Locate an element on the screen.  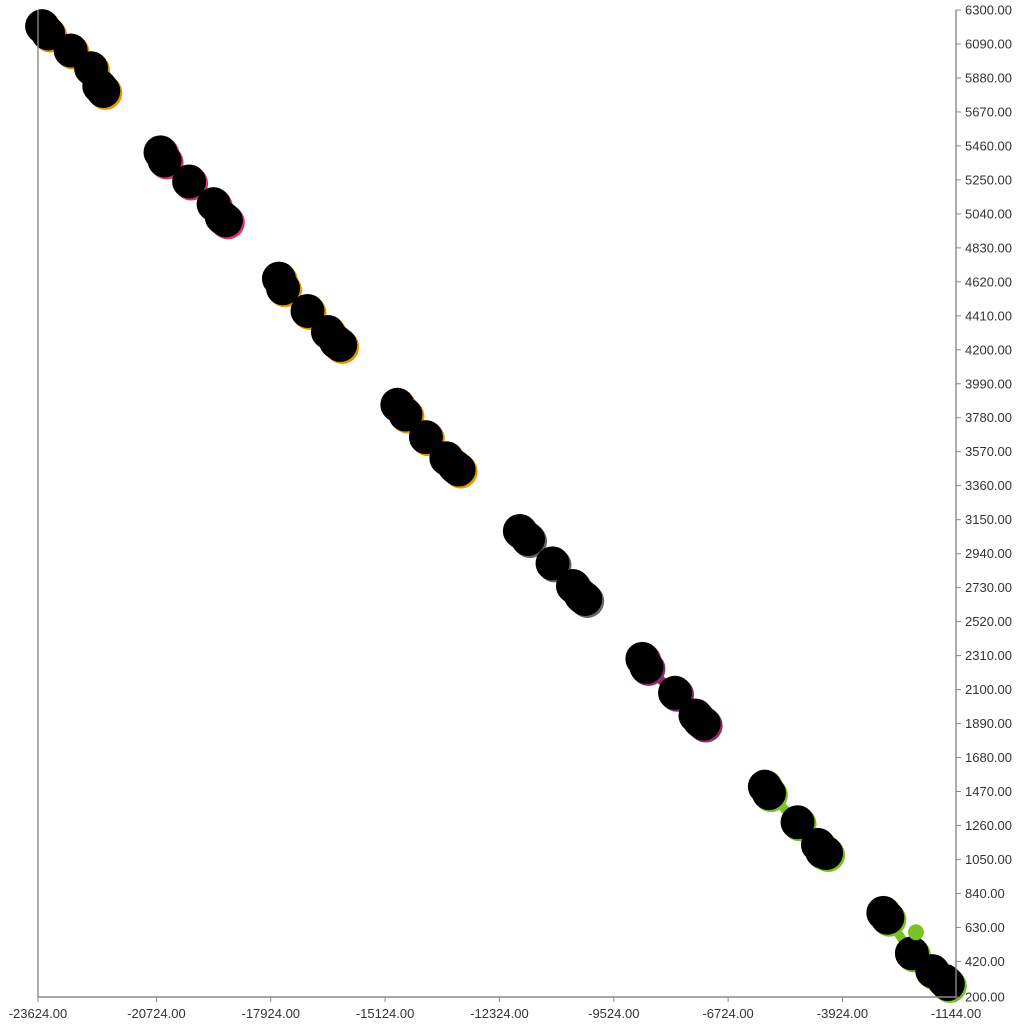
y-tick-label: 5880.00 is located at coordinates (988, 77).